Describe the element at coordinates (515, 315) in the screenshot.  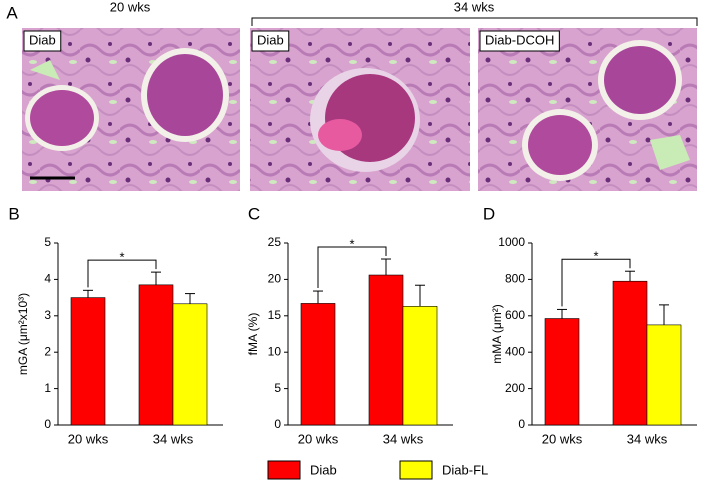
I see `y-tick-label: 600` at that location.